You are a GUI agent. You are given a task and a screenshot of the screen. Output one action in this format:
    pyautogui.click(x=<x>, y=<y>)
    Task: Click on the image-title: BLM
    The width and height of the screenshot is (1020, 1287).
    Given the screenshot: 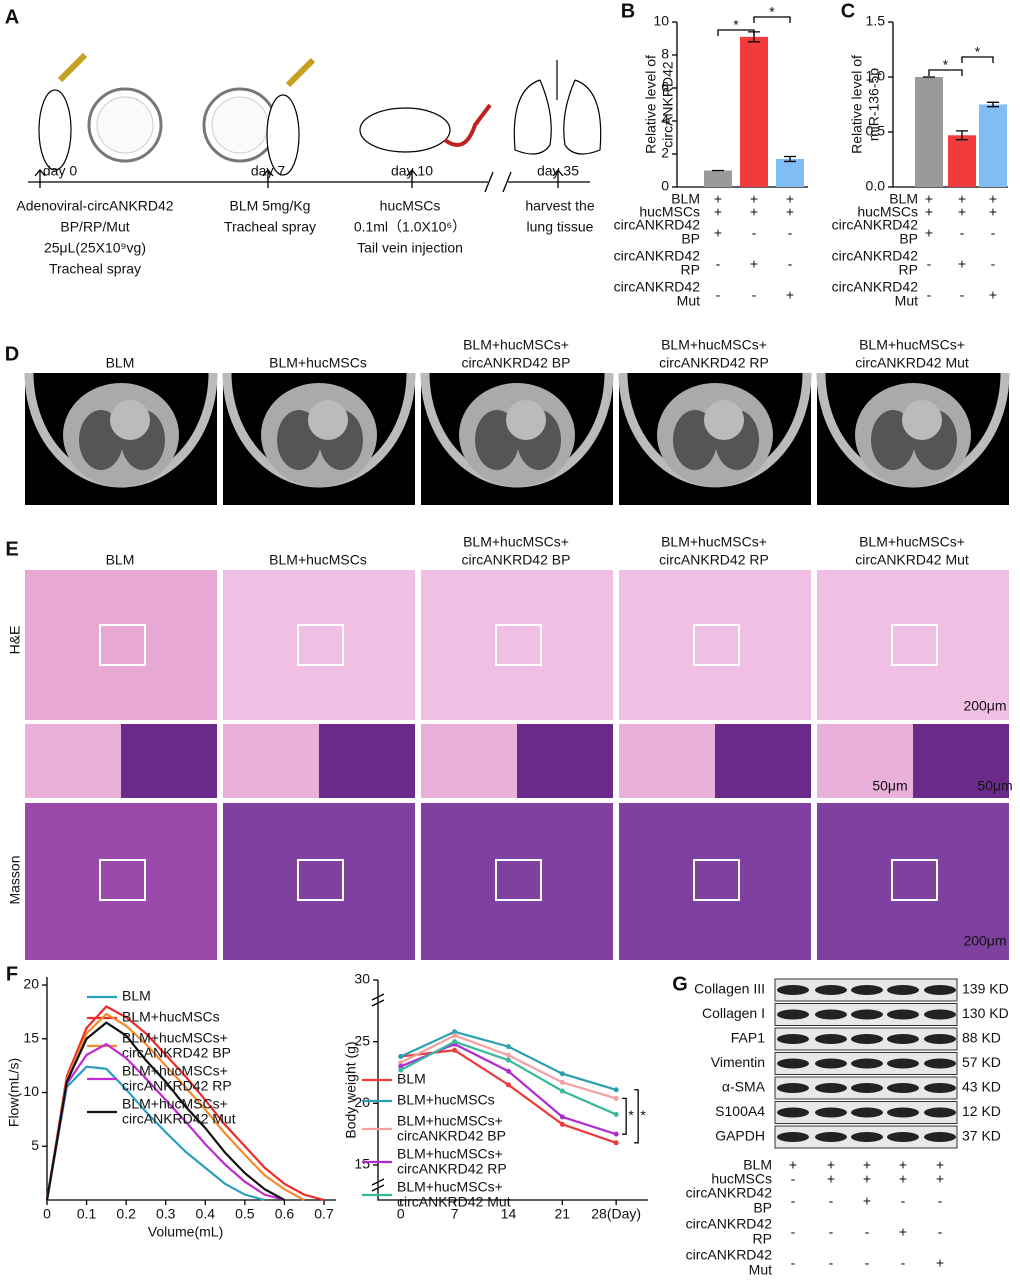 What is the action you would take?
    pyautogui.click(x=120, y=560)
    